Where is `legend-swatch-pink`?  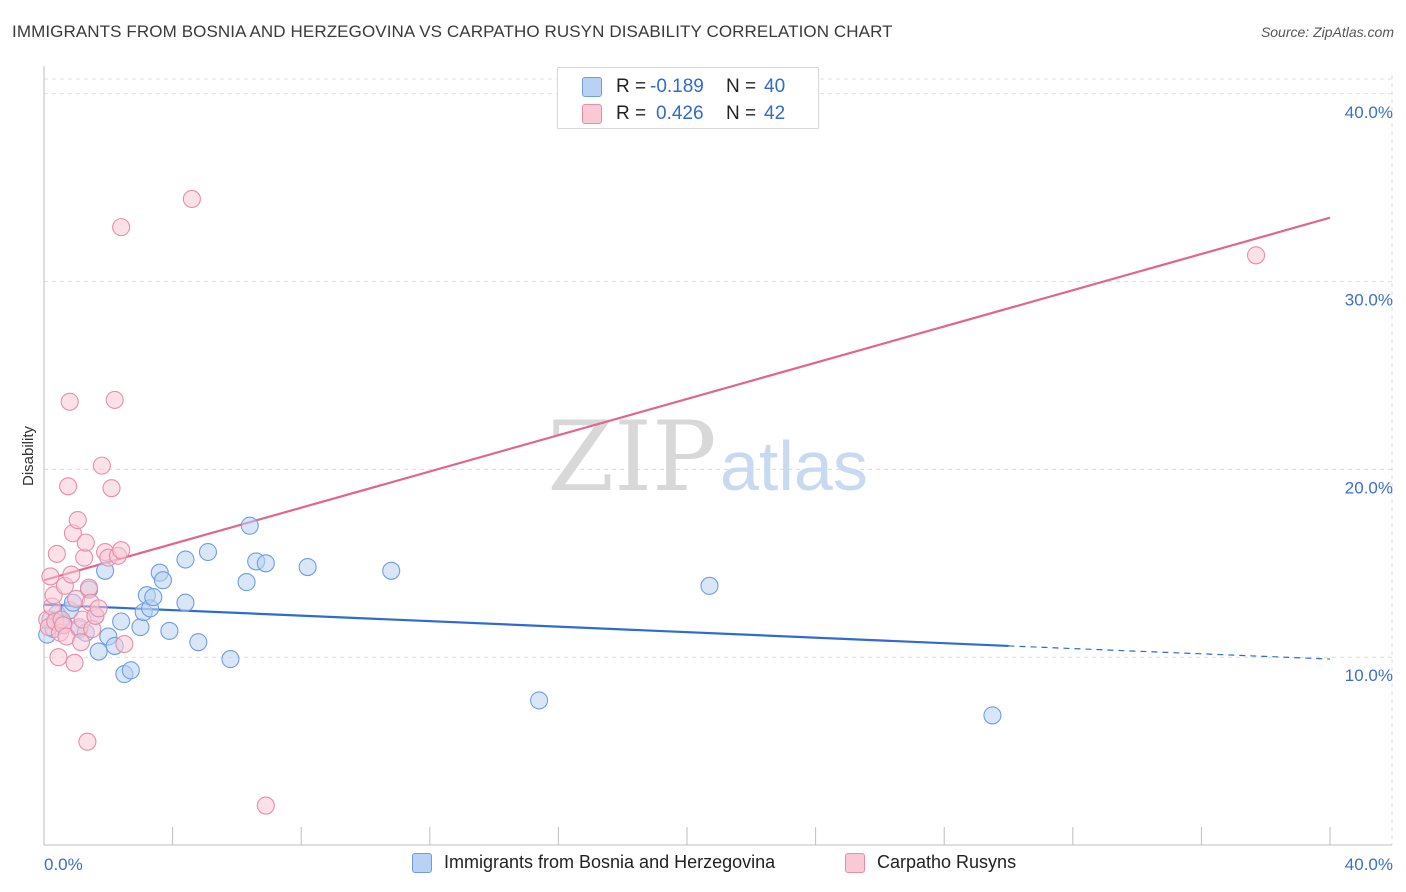
legend-swatch-pink is located at coordinates (592, 114).